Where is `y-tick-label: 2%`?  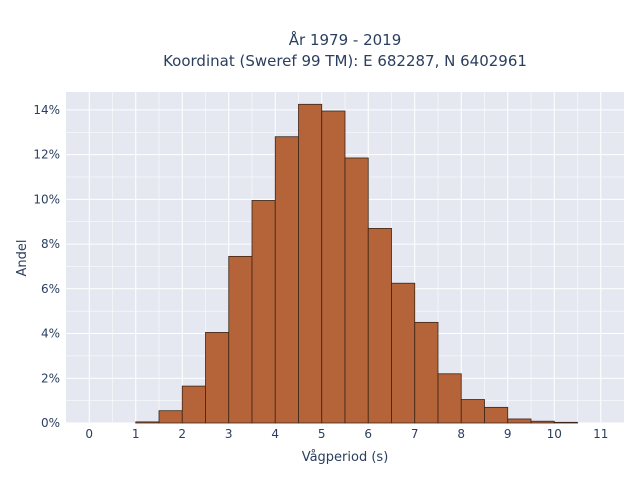
y-tick-label: 2% is located at coordinates (50, 378).